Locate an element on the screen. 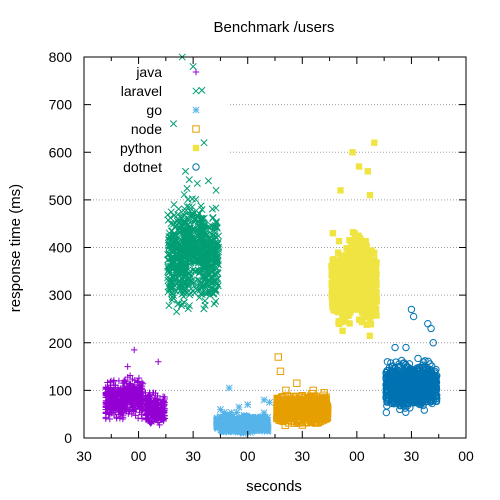  y-tick-label: 0 is located at coordinates (68, 438).